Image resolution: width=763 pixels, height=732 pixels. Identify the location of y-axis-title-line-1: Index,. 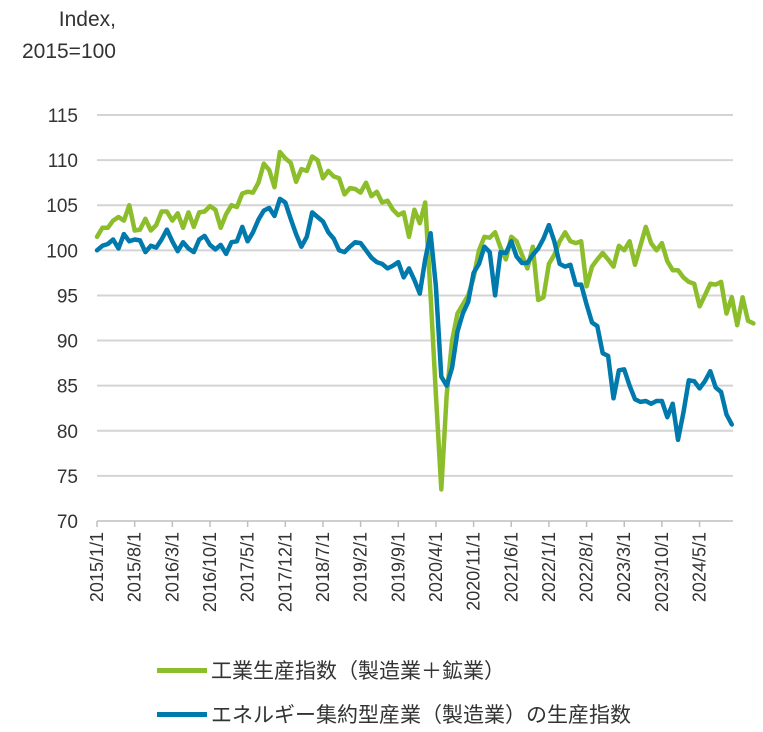
(87, 19).